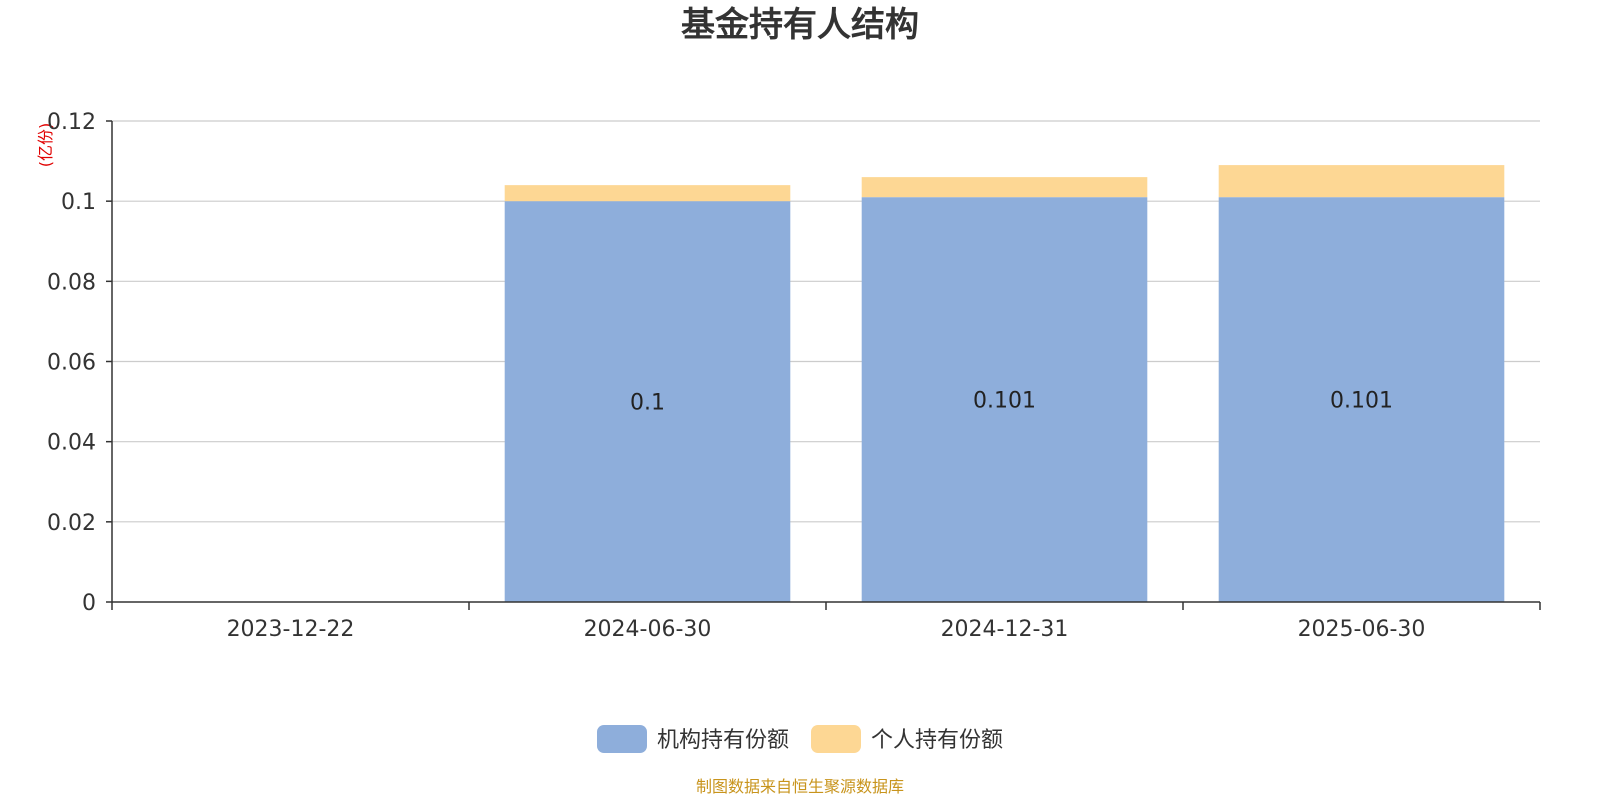 The height and width of the screenshot is (800, 1600). I want to click on data-label: 0.1, so click(647, 403).